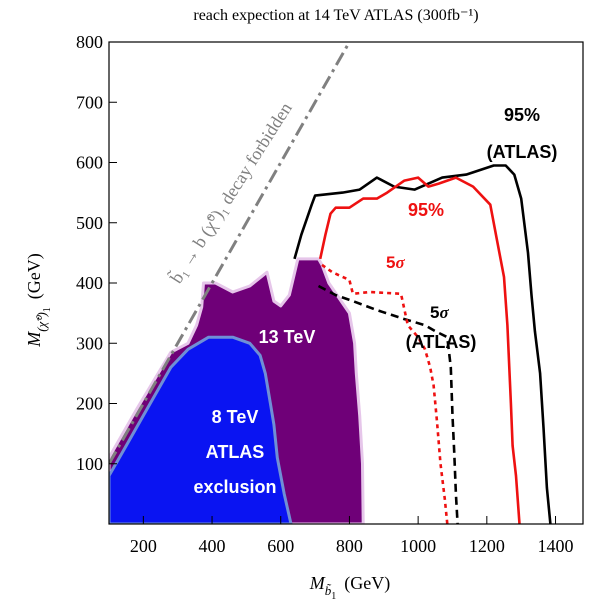 The width and height of the screenshot is (589, 613). I want to click on x-tick-label: 1000, so click(418, 546).